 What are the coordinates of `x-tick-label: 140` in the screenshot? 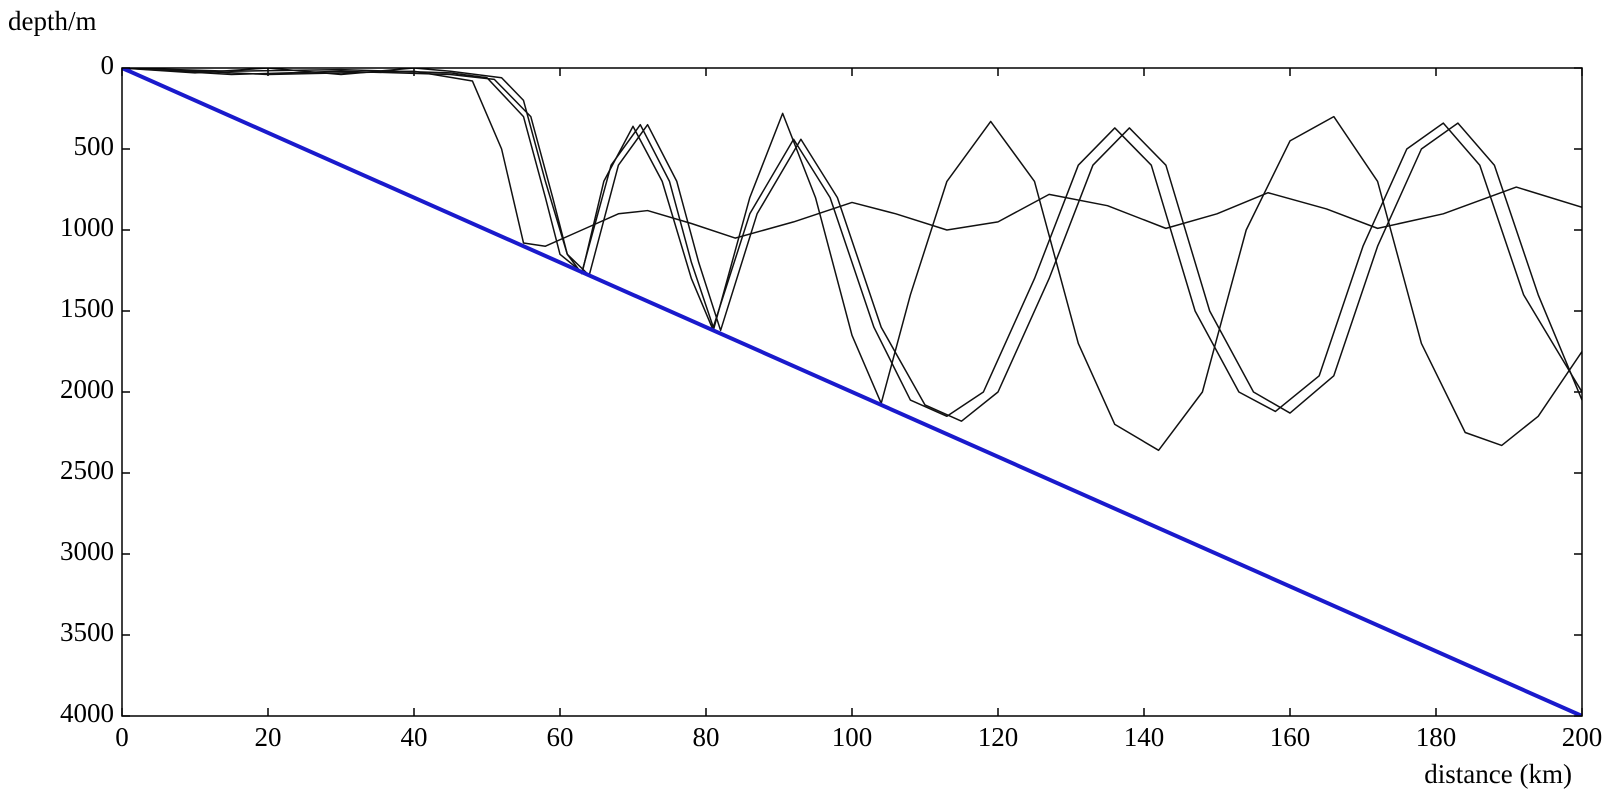 It's located at (1144, 737).